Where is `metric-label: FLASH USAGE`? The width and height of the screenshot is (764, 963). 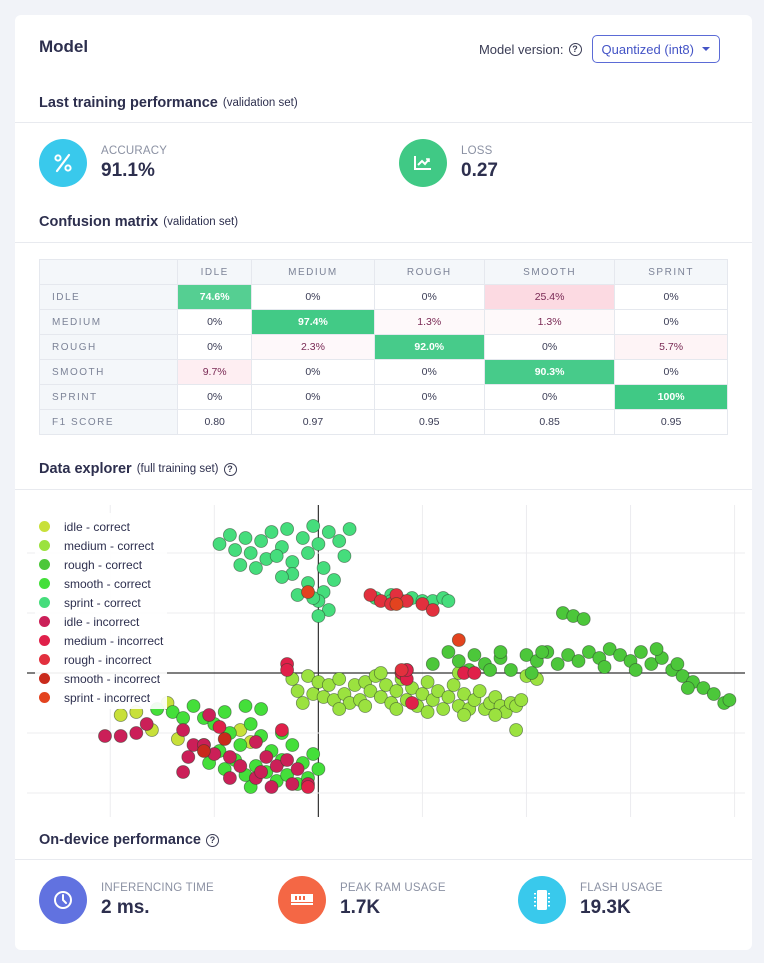 metric-label: FLASH USAGE is located at coordinates (621, 887).